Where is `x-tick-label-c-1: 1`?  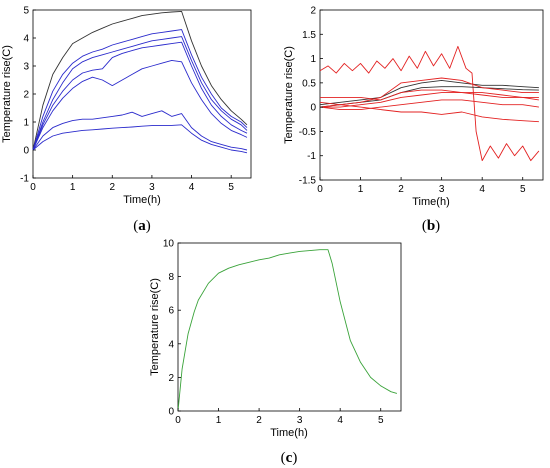 x-tick-label-c-1: 1 is located at coordinates (219, 420).